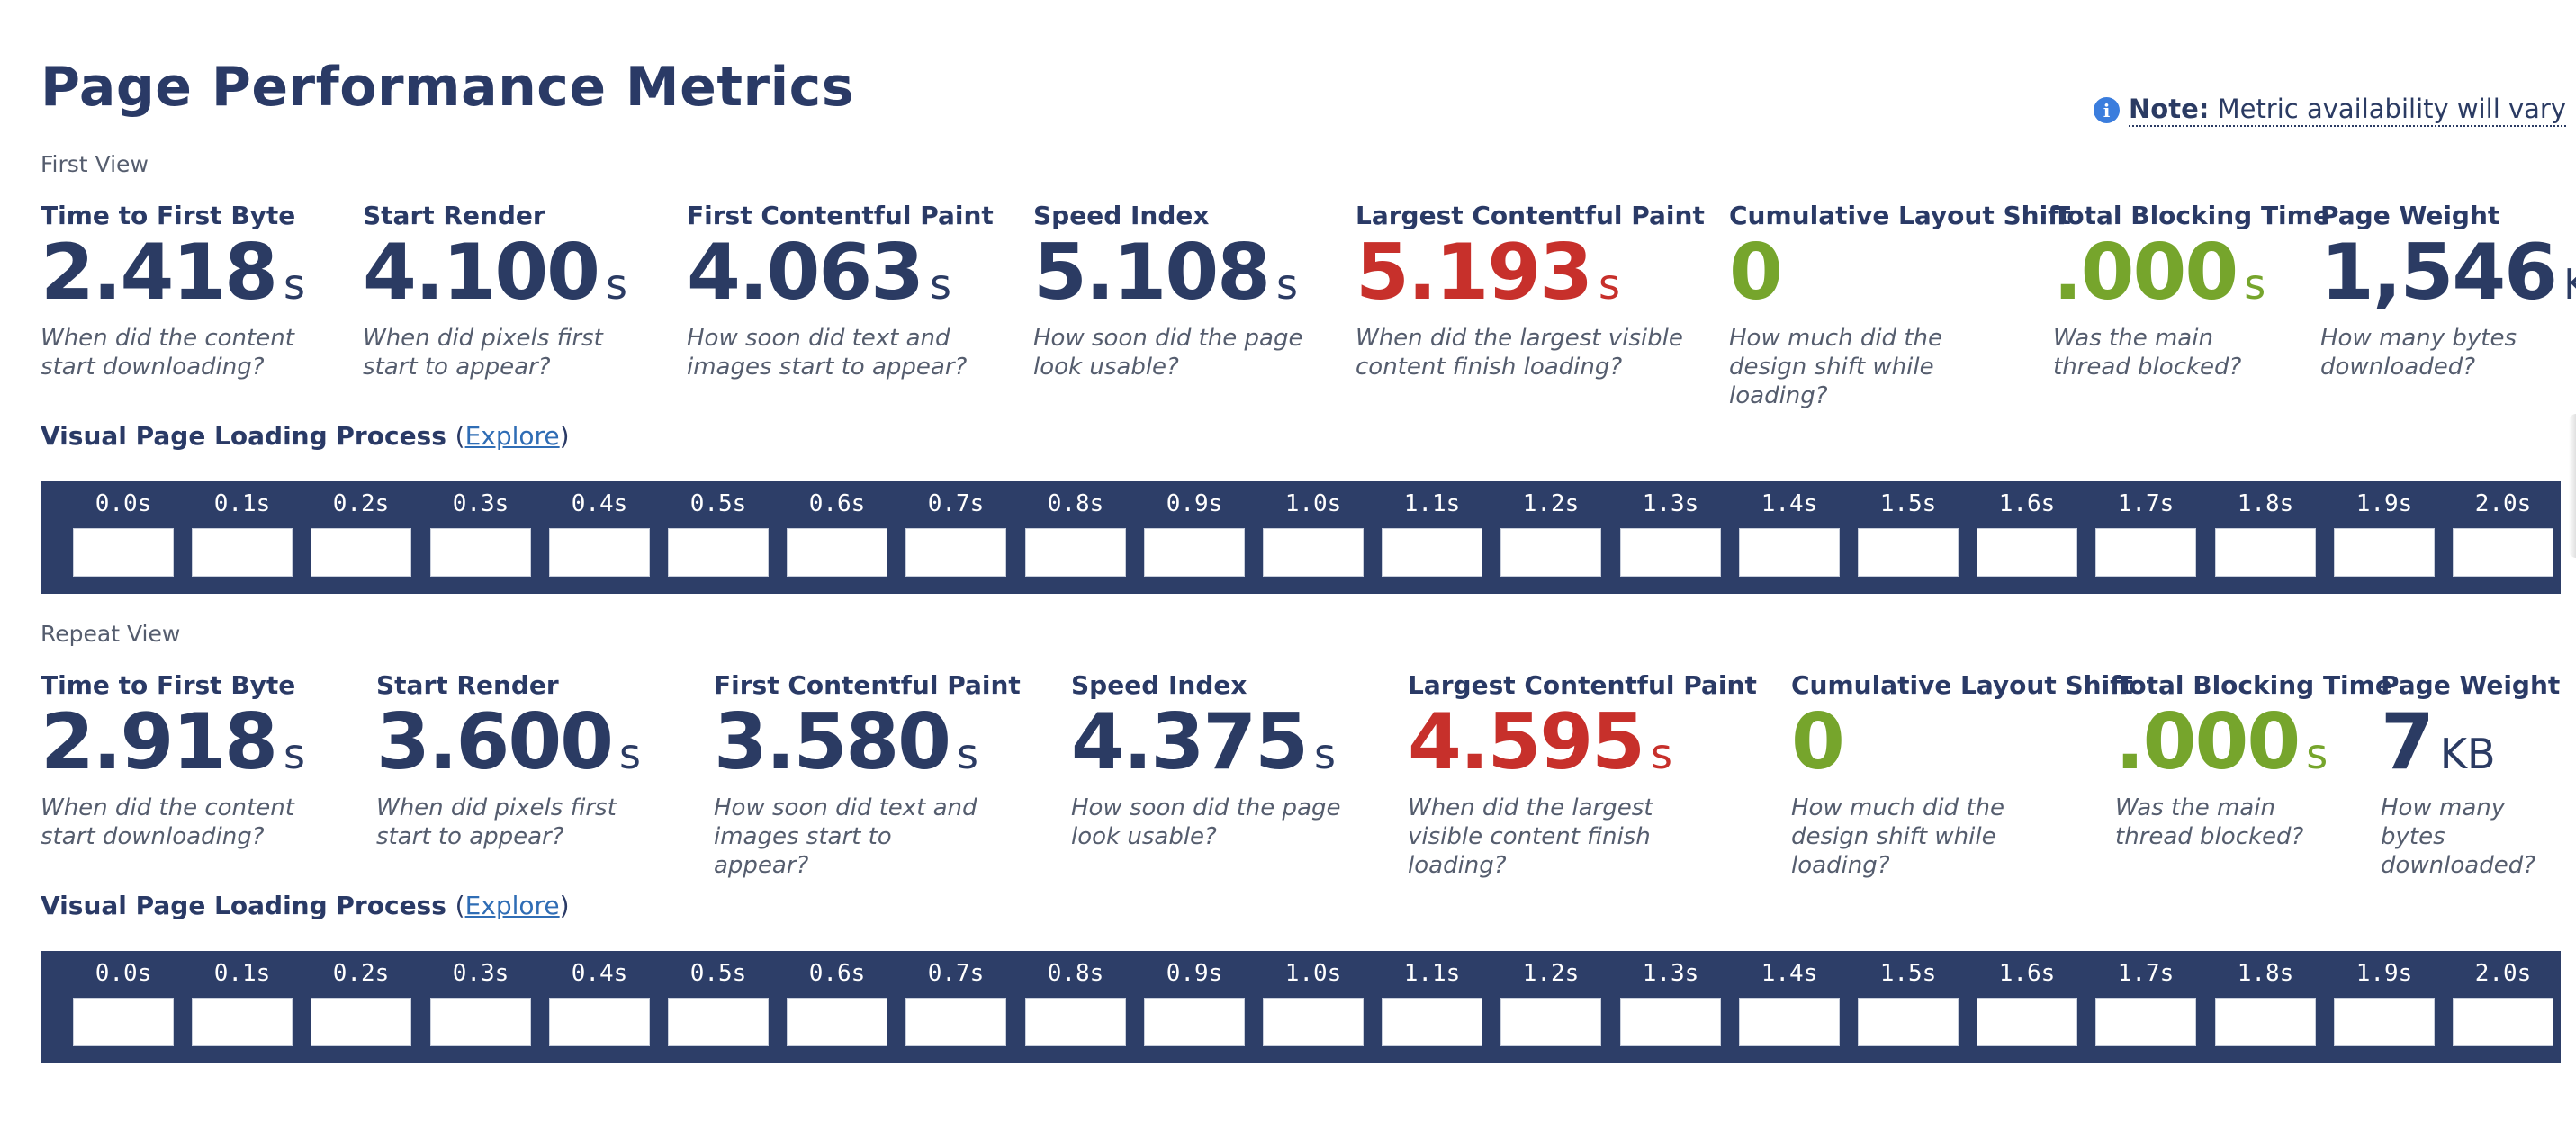 This screenshot has width=2576, height=1121. Describe the element at coordinates (467, 685) in the screenshot. I see `metric-name: Start Render` at that location.